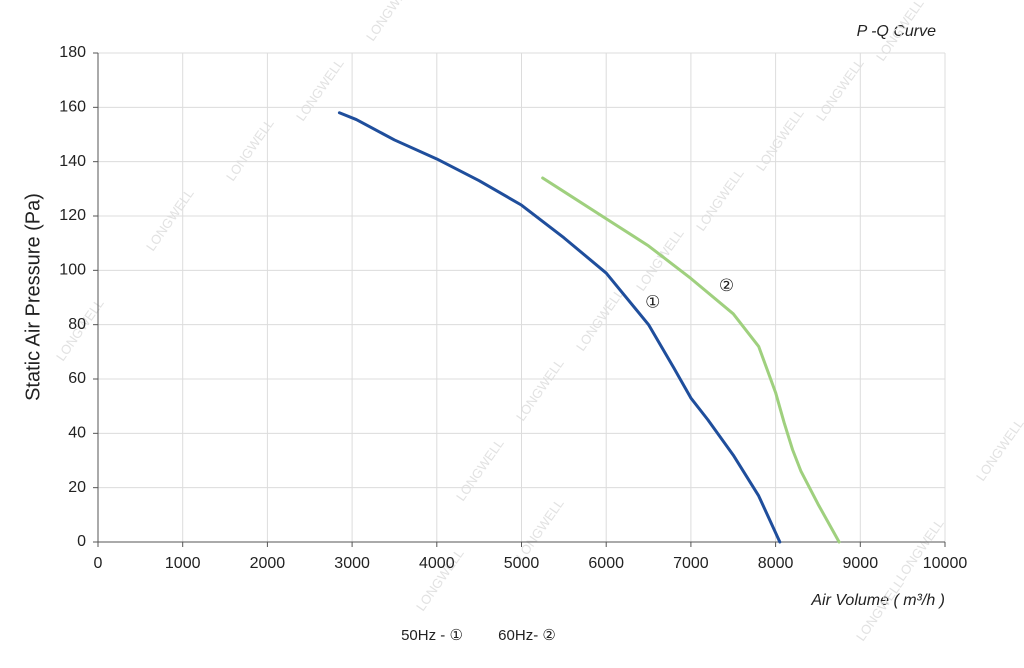 This screenshot has width=1024, height=668. Describe the element at coordinates (897, 31) in the screenshot. I see `chart-title: P -Q Curve` at that location.